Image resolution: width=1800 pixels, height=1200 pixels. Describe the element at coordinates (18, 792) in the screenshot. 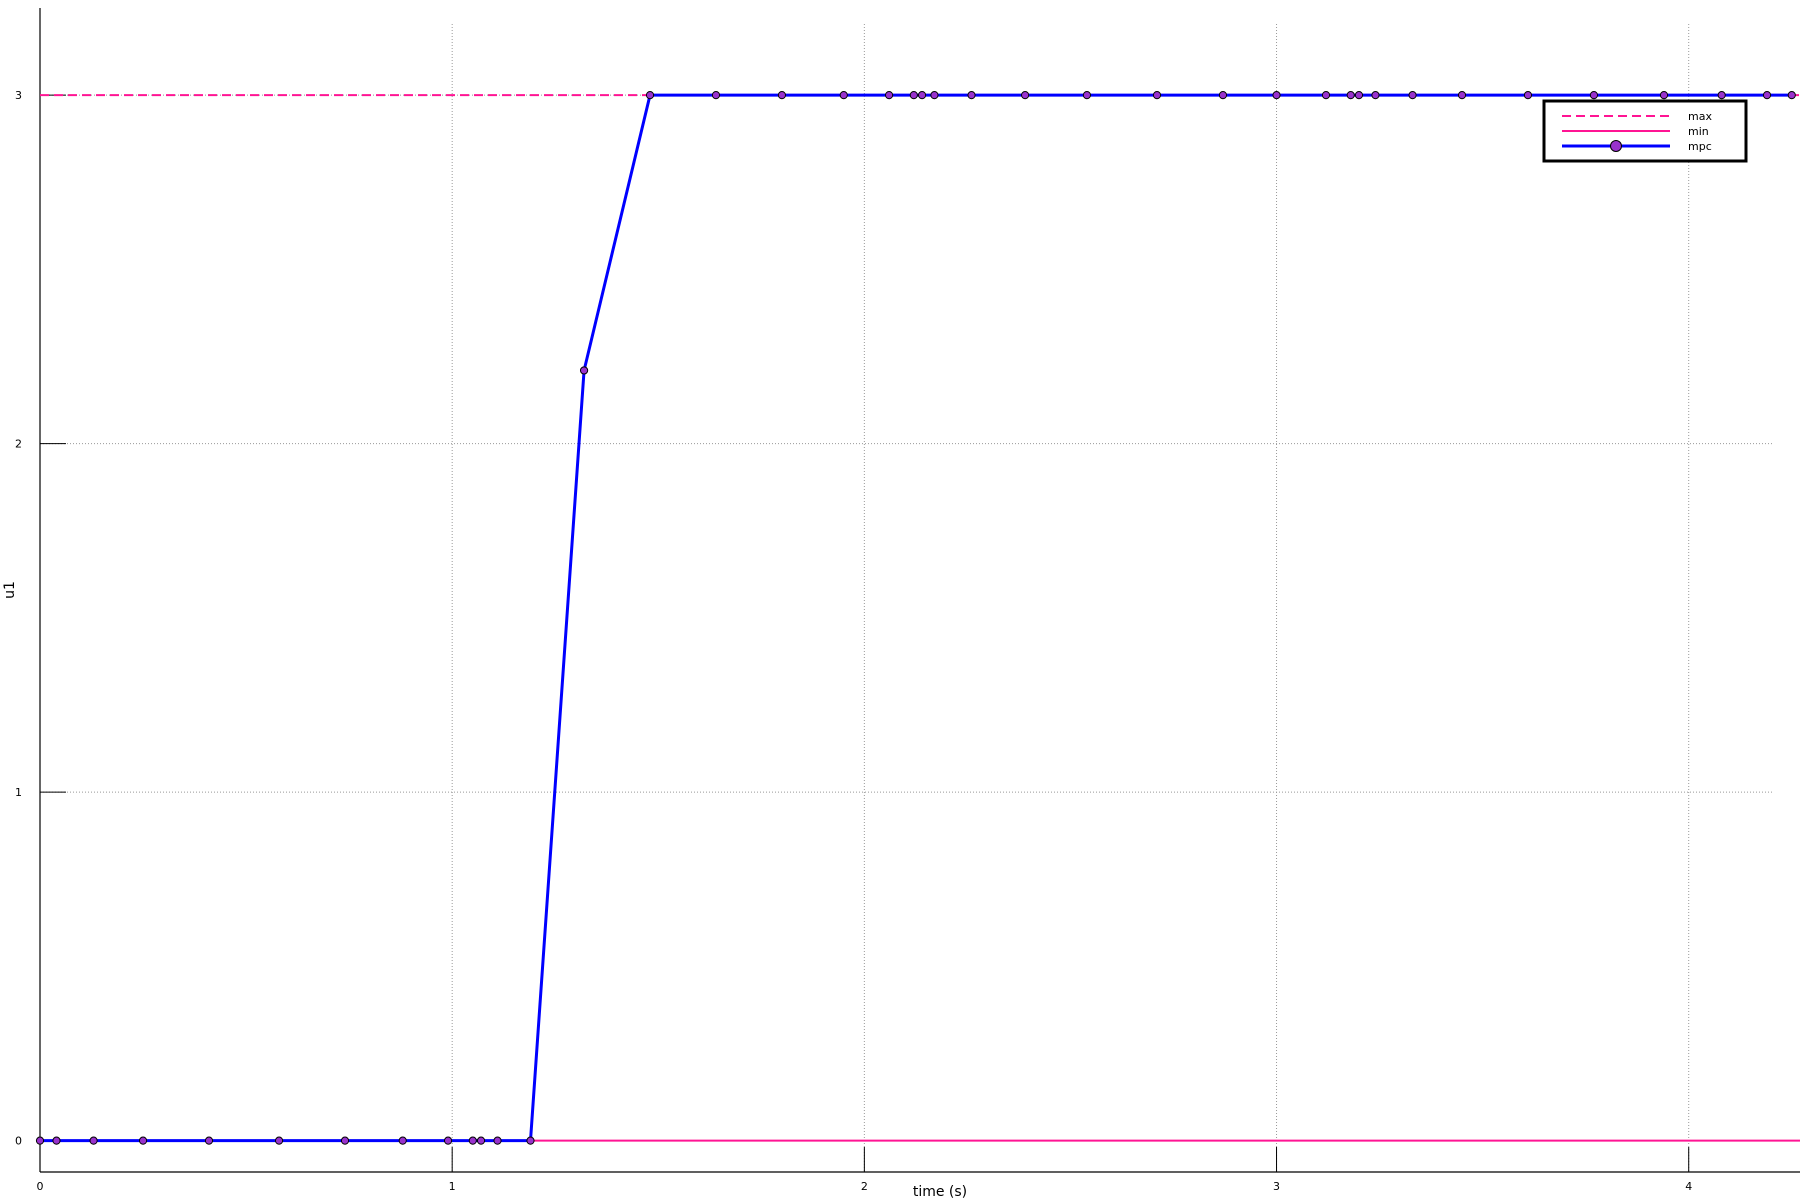

I see `y-tick-label: 1` at that location.